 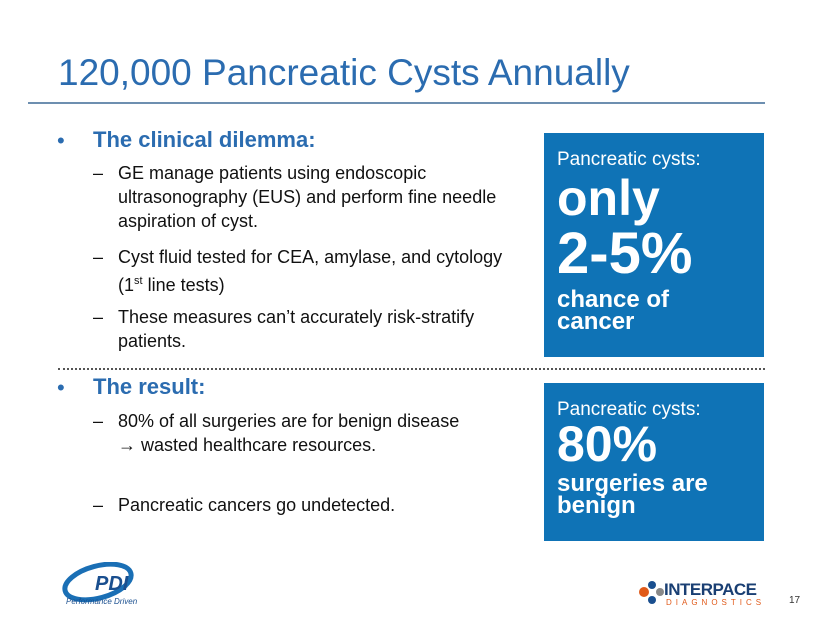 I want to click on callout-figure: 80%, so click(x=607, y=444).